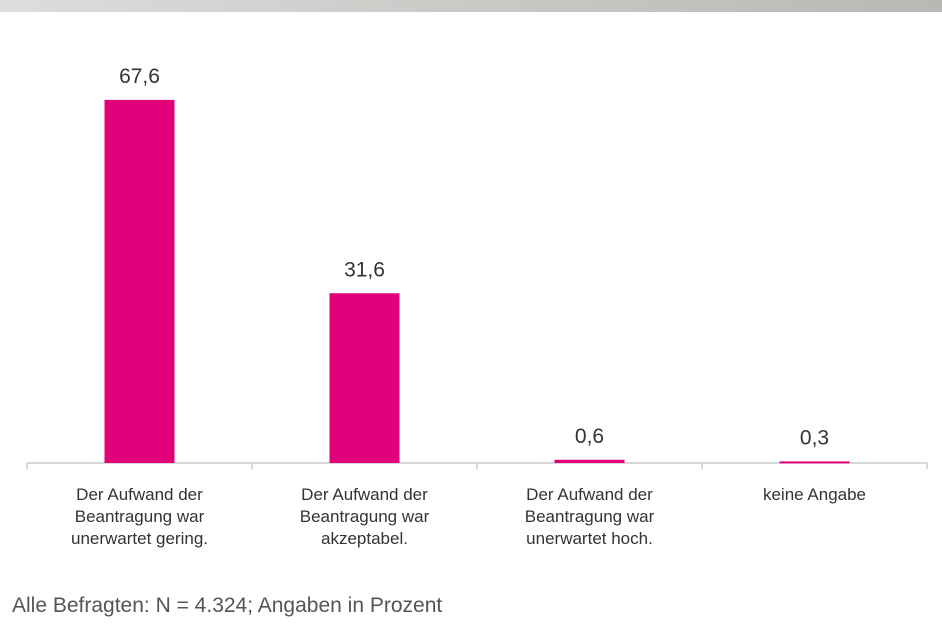 Image resolution: width=942 pixels, height=631 pixels. Describe the element at coordinates (814, 437) in the screenshot. I see `value-label: 0,3` at that location.